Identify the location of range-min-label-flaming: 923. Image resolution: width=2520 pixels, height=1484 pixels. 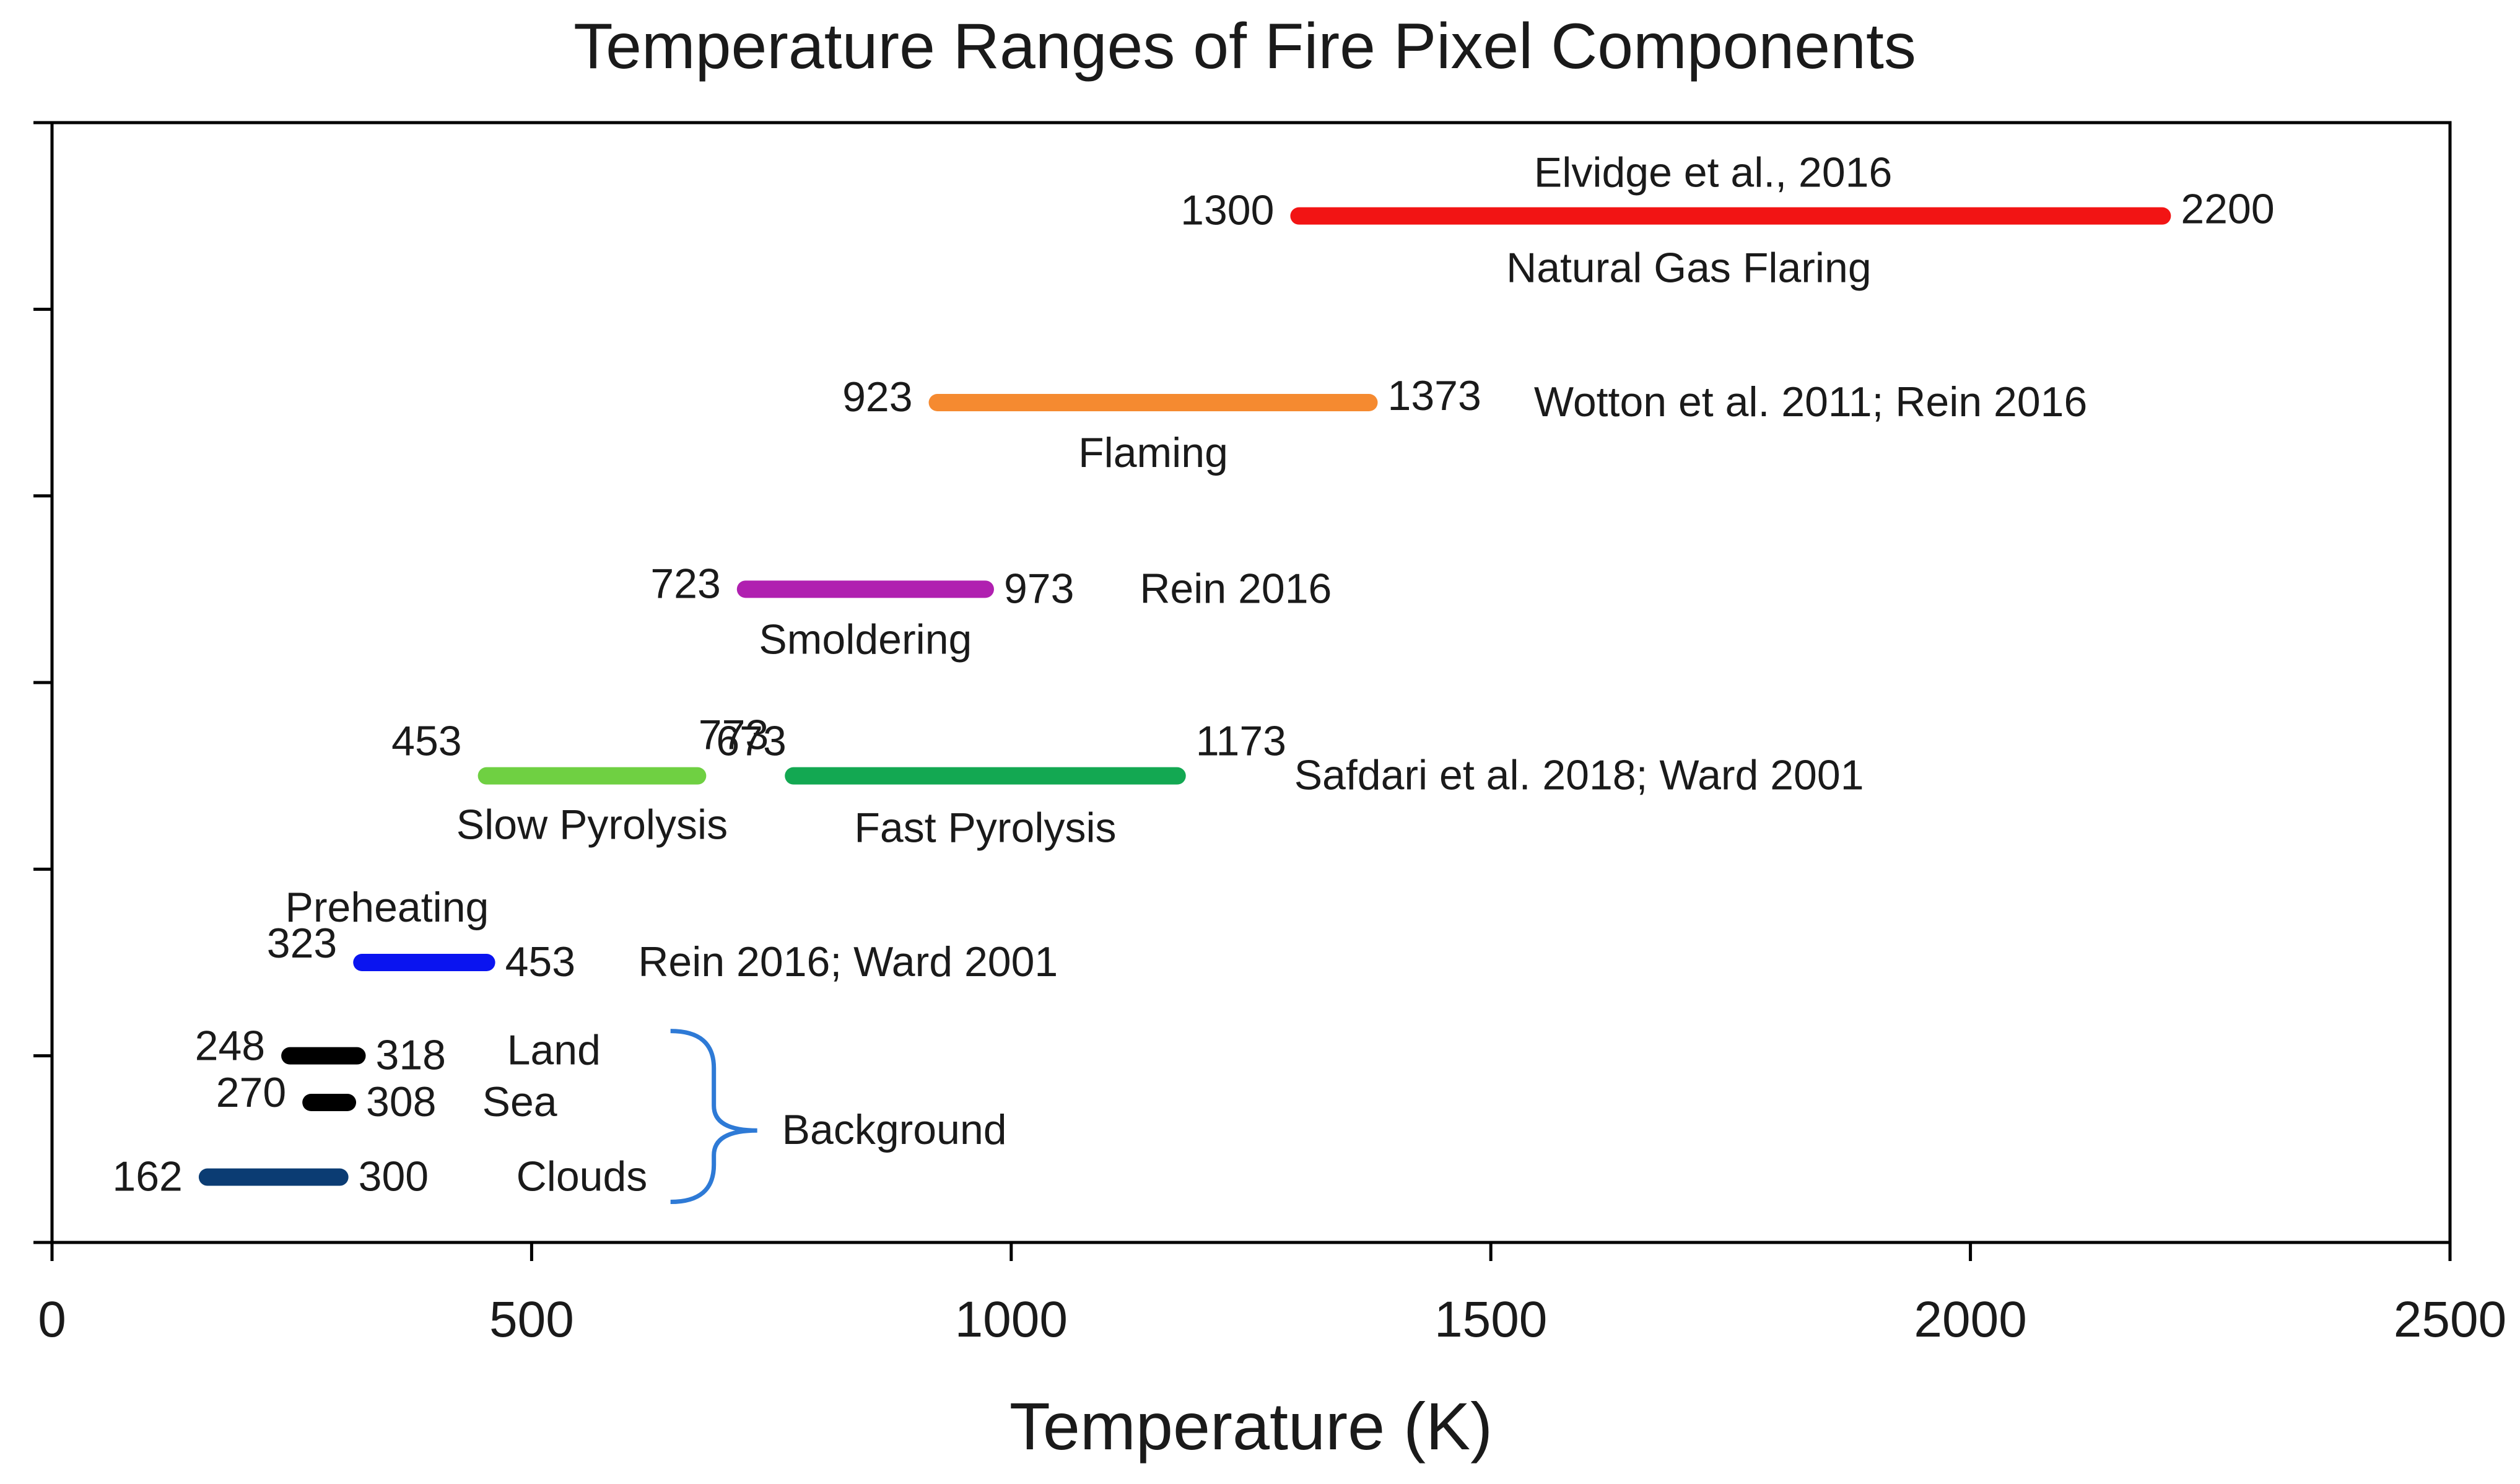
(877, 397).